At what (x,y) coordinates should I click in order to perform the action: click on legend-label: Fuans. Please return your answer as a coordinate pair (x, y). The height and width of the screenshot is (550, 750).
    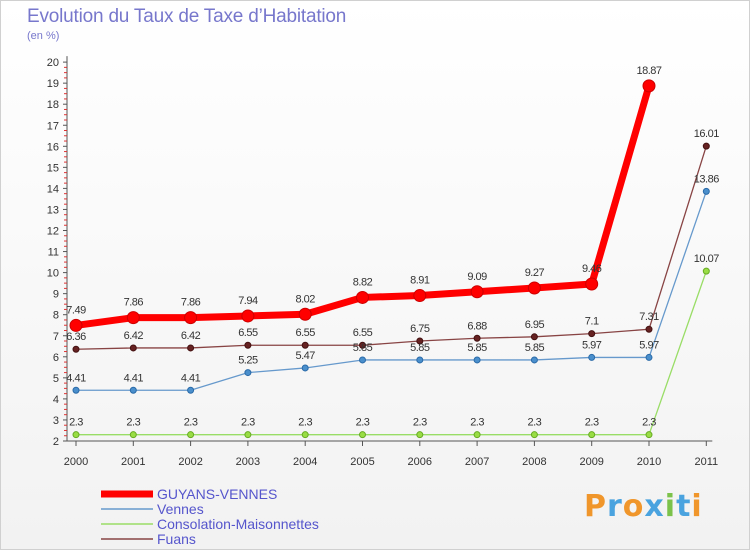
    Looking at the image, I should click on (176, 539).